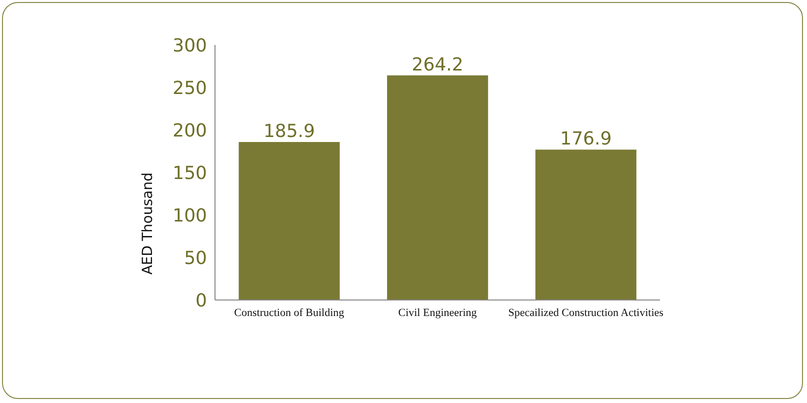 The width and height of the screenshot is (807, 403). I want to click on y-tick-label: 0, so click(201, 301).